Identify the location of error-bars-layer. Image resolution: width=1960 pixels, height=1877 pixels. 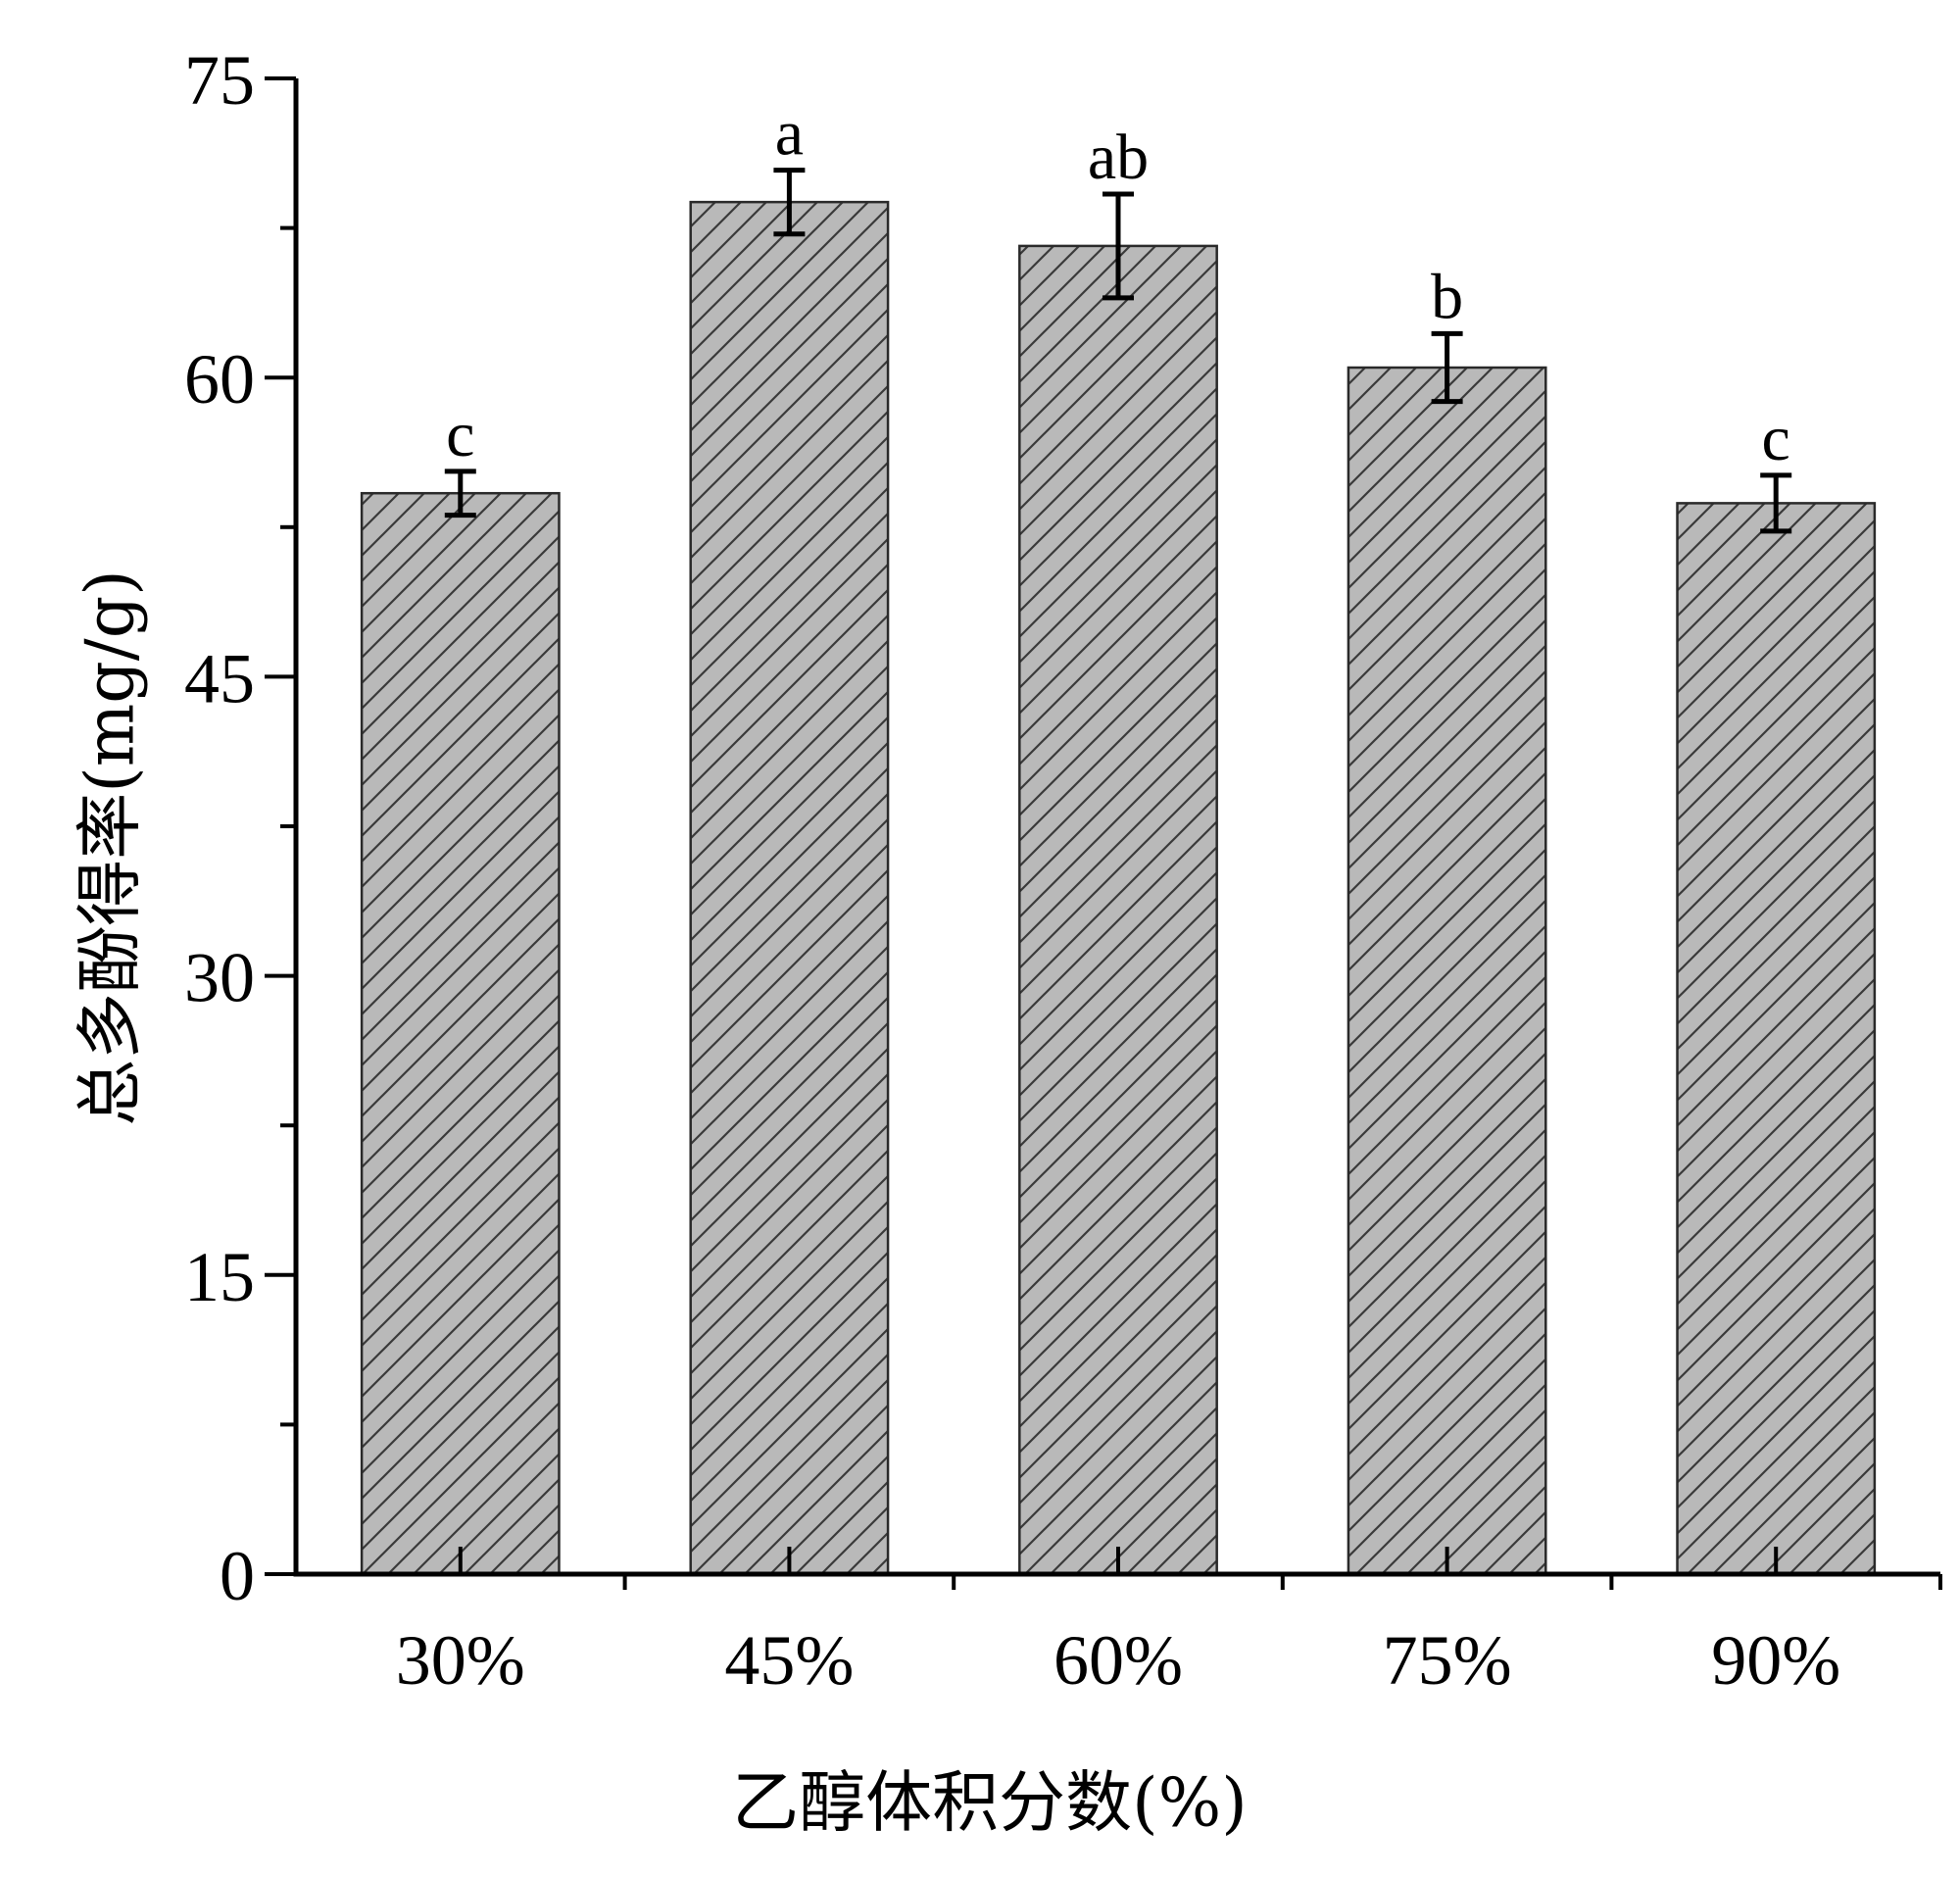
(1118, 351).